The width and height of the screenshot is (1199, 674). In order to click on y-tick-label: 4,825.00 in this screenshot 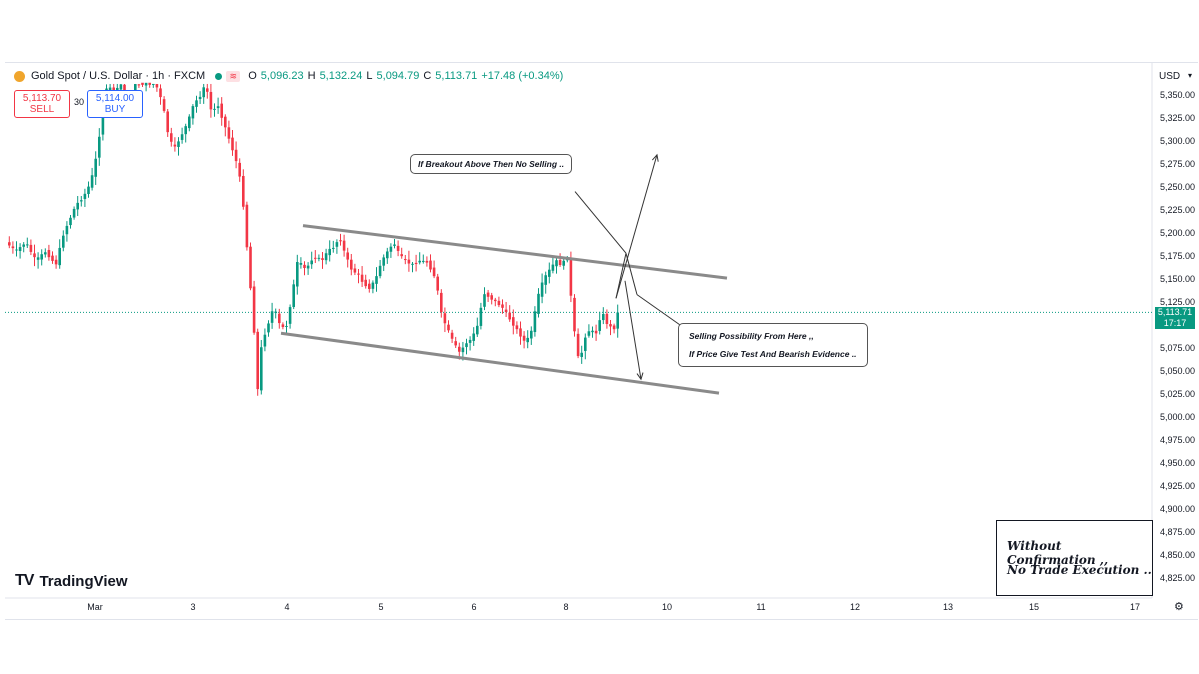, I will do `click(1177, 578)`.